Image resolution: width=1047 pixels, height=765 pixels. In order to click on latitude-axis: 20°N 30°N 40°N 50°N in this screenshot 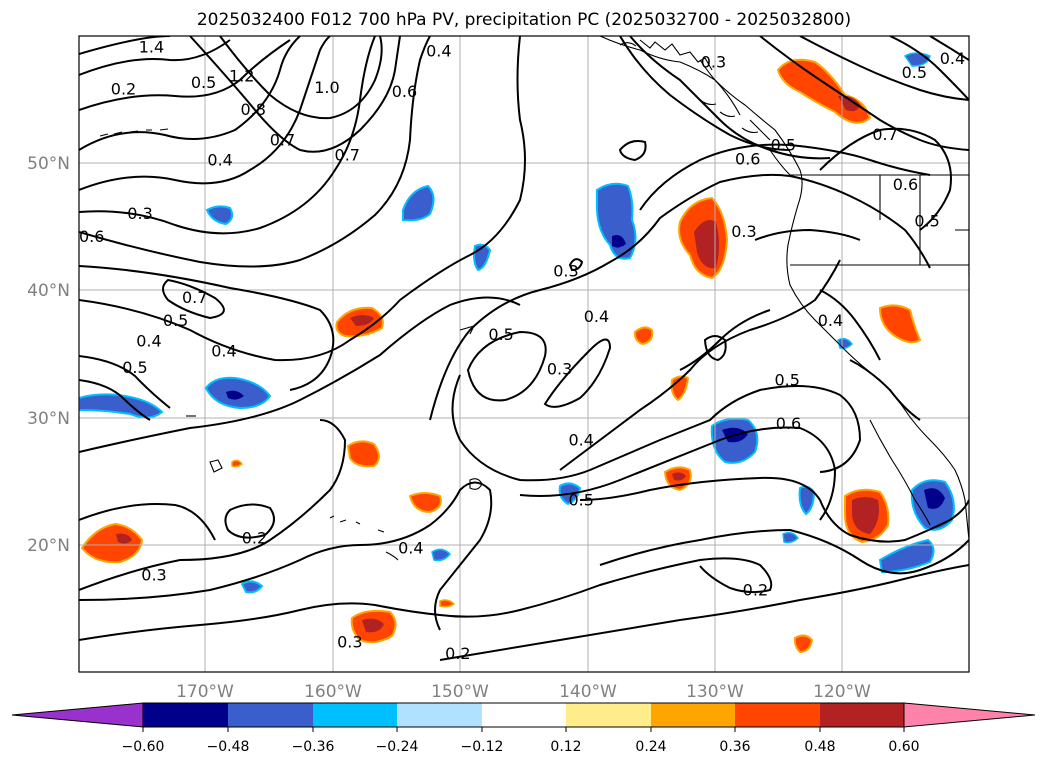, I will do `click(48, 355)`.